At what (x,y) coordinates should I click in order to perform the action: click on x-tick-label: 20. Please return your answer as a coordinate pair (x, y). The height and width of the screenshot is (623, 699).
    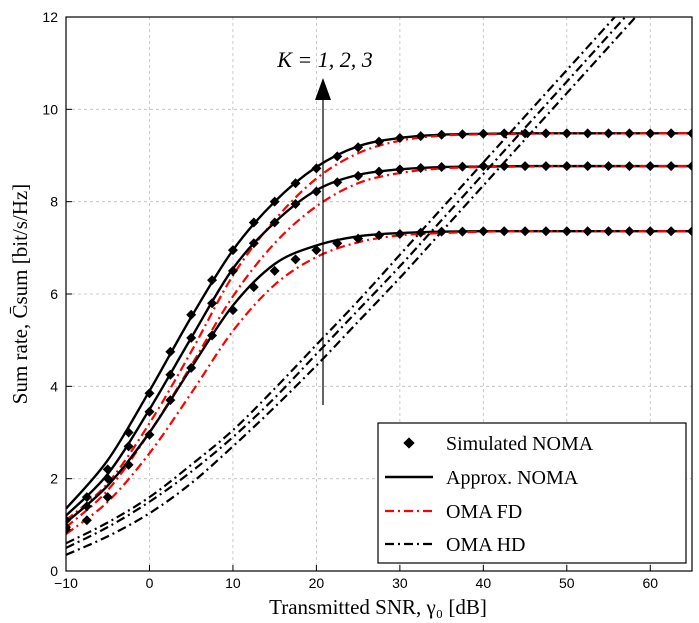
    Looking at the image, I should click on (317, 583).